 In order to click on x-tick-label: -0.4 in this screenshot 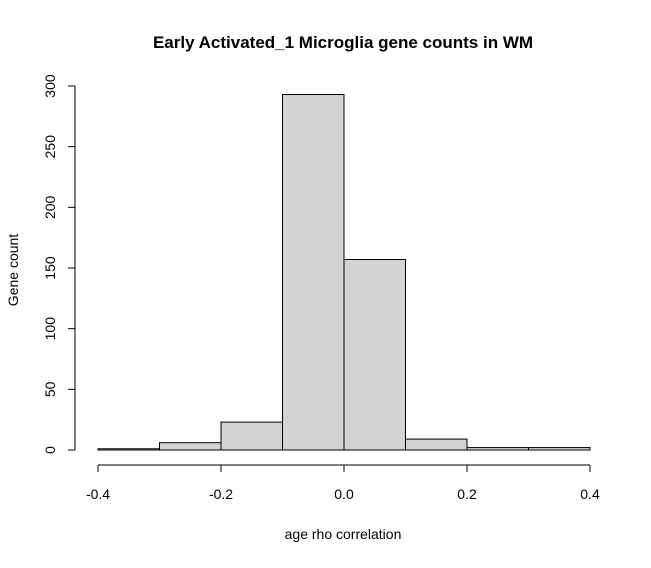, I will do `click(98, 494)`.